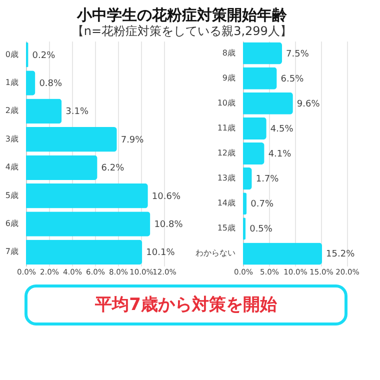 The image size is (380, 380). Describe the element at coordinates (229, 77) in the screenshot. I see `y-tick-label: 9歳` at that location.